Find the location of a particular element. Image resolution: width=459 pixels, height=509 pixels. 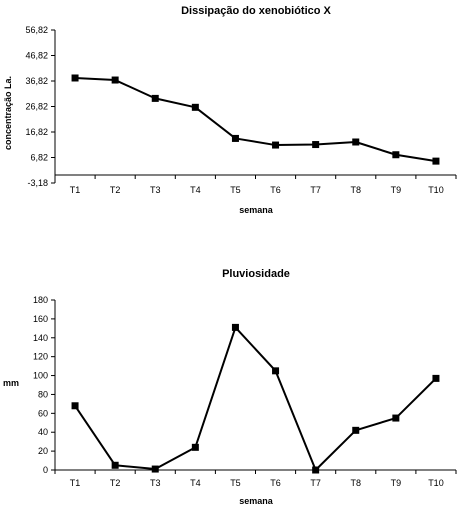

chart2-x-tick-label: T2 is located at coordinates (115, 483).